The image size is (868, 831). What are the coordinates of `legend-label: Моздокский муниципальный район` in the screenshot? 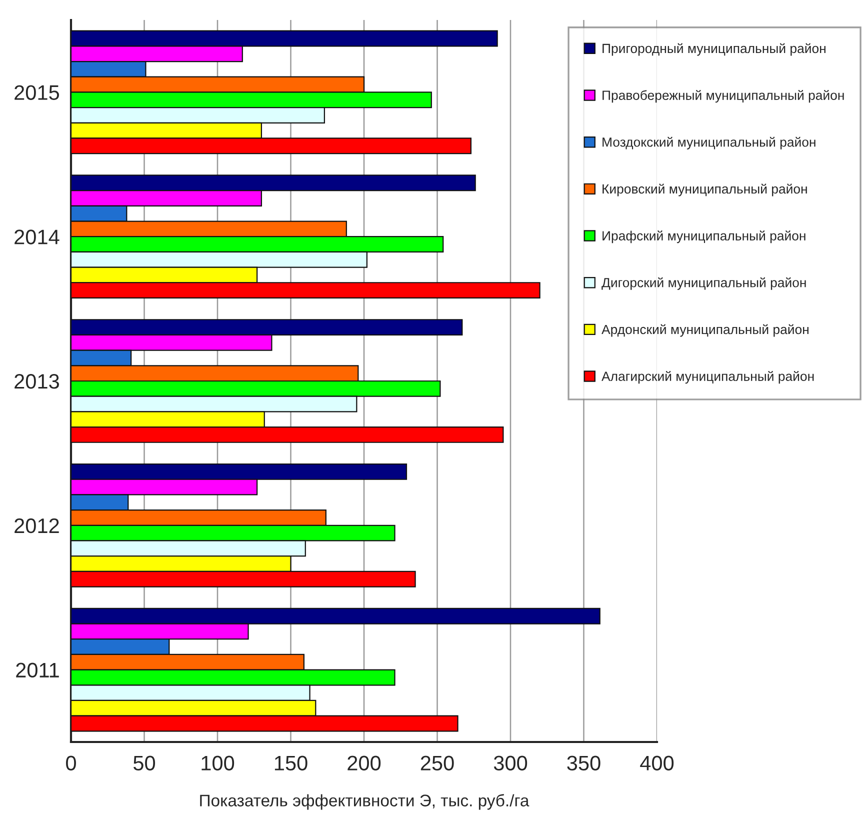 It's located at (709, 143).